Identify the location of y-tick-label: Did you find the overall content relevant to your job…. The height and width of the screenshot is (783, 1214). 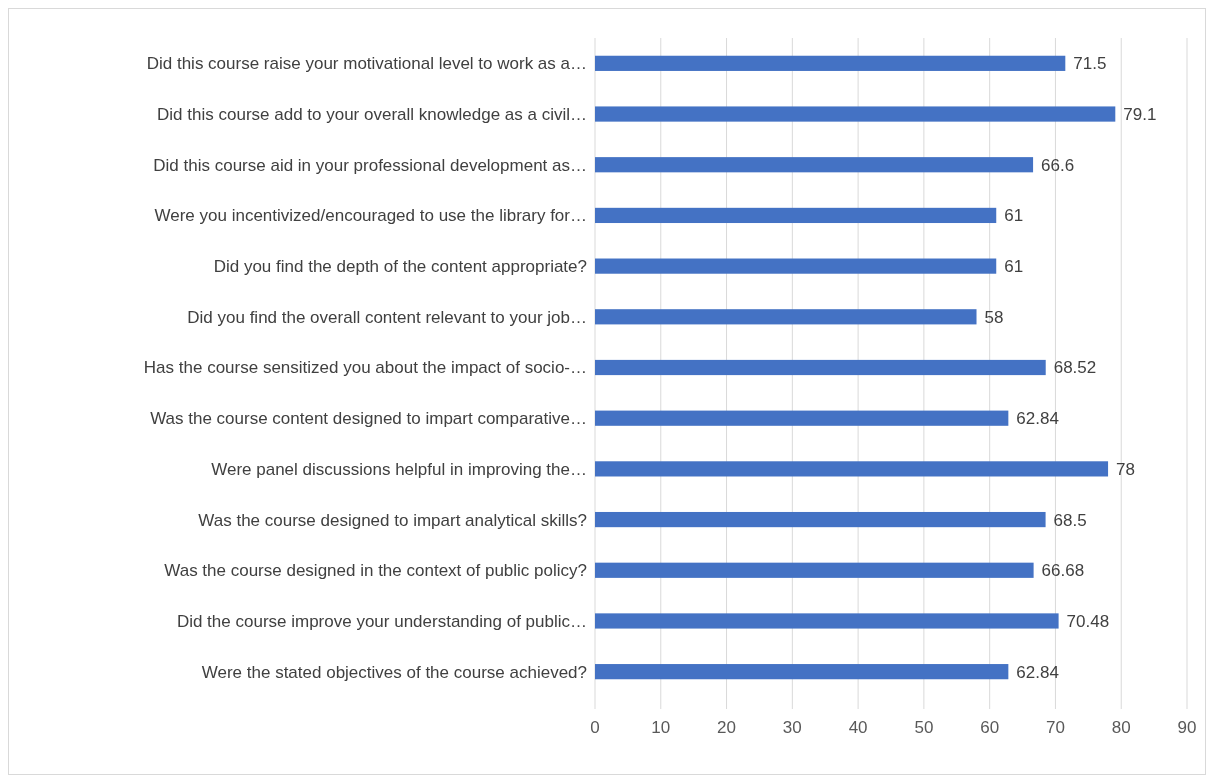
(387, 317).